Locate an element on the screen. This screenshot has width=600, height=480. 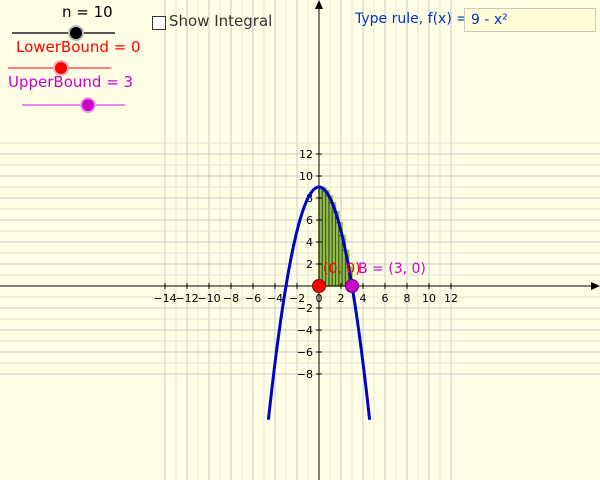
show-integral-checkbox is located at coordinates (159, 23).